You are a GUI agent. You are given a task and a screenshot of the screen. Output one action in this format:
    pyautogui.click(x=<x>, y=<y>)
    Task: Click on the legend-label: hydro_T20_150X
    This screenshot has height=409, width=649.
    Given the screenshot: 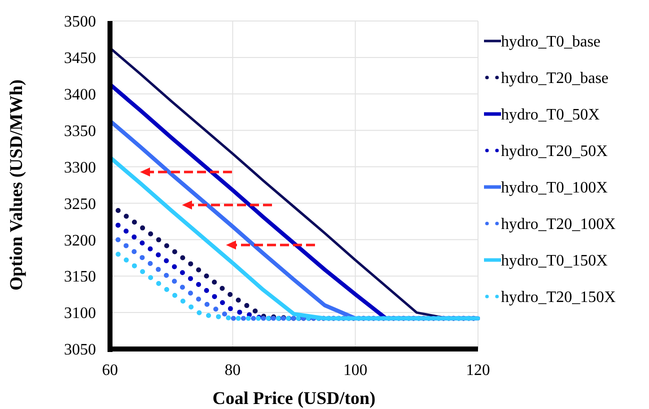 What is the action you would take?
    pyautogui.click(x=558, y=297)
    